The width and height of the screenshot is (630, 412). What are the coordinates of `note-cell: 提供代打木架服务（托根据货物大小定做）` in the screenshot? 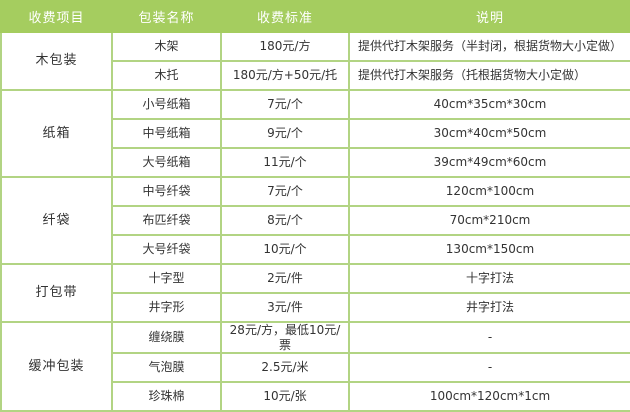 It's located at (489, 76).